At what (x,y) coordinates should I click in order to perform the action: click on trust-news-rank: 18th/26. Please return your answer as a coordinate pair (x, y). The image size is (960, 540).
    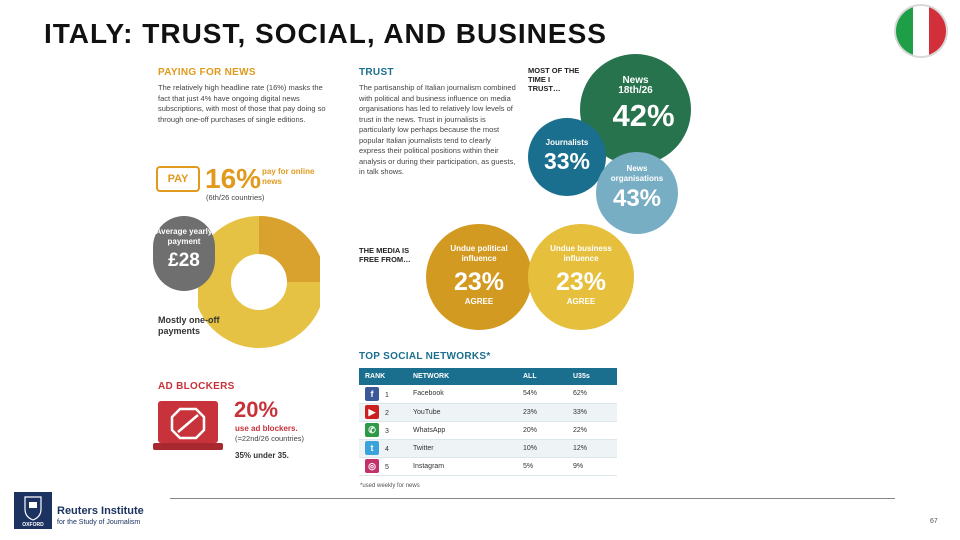
    Looking at the image, I should click on (635, 90).